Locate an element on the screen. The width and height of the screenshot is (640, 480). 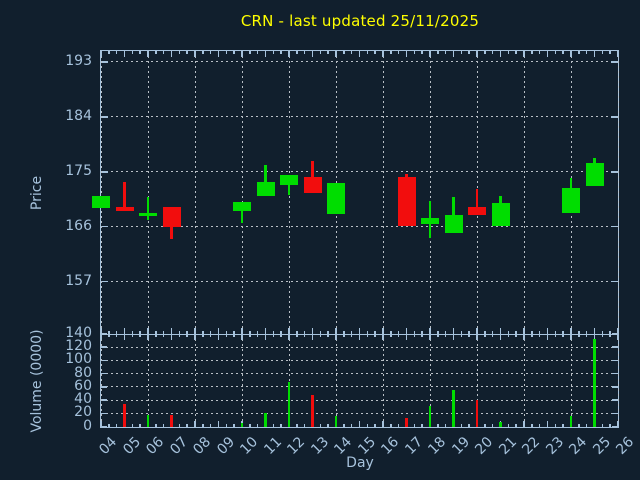
volume-tick-label: 100 is located at coordinates (78, 359).